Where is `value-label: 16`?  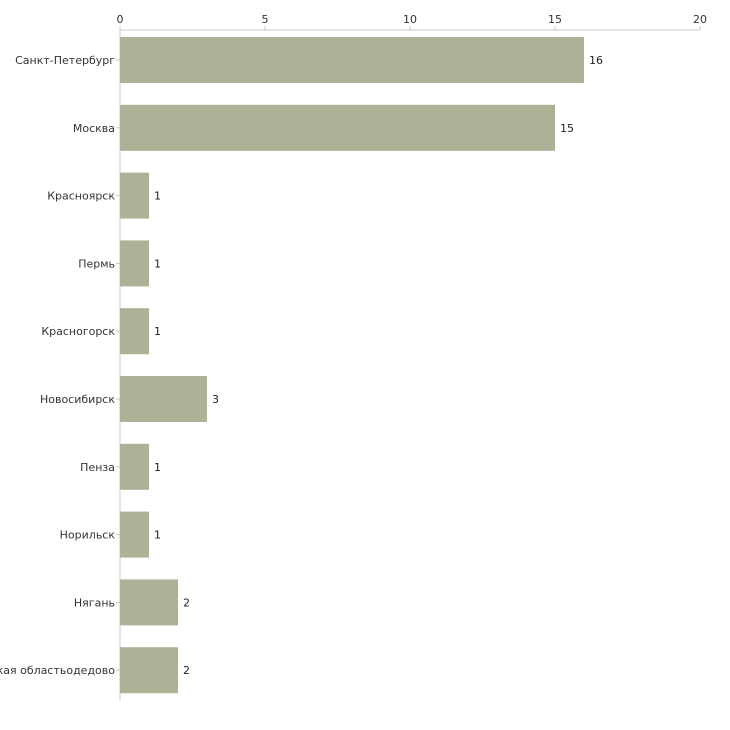
value-label: 16 is located at coordinates (596, 60).